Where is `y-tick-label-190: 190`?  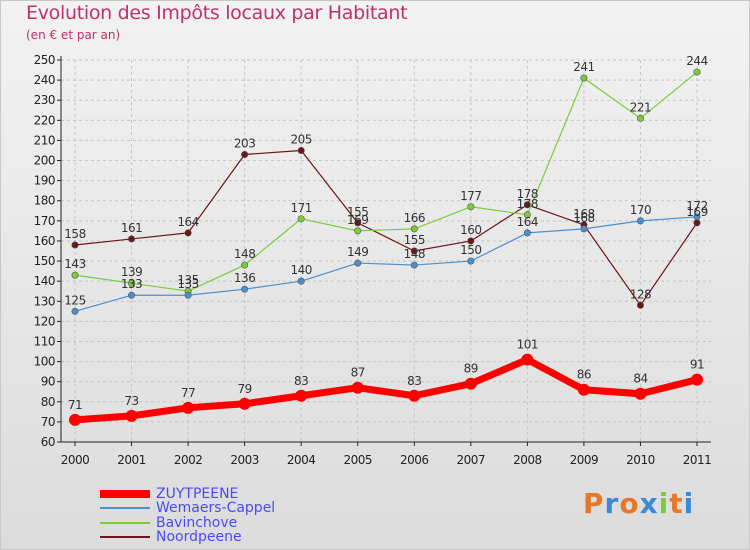 y-tick-label-190: 190 is located at coordinates (44, 181).